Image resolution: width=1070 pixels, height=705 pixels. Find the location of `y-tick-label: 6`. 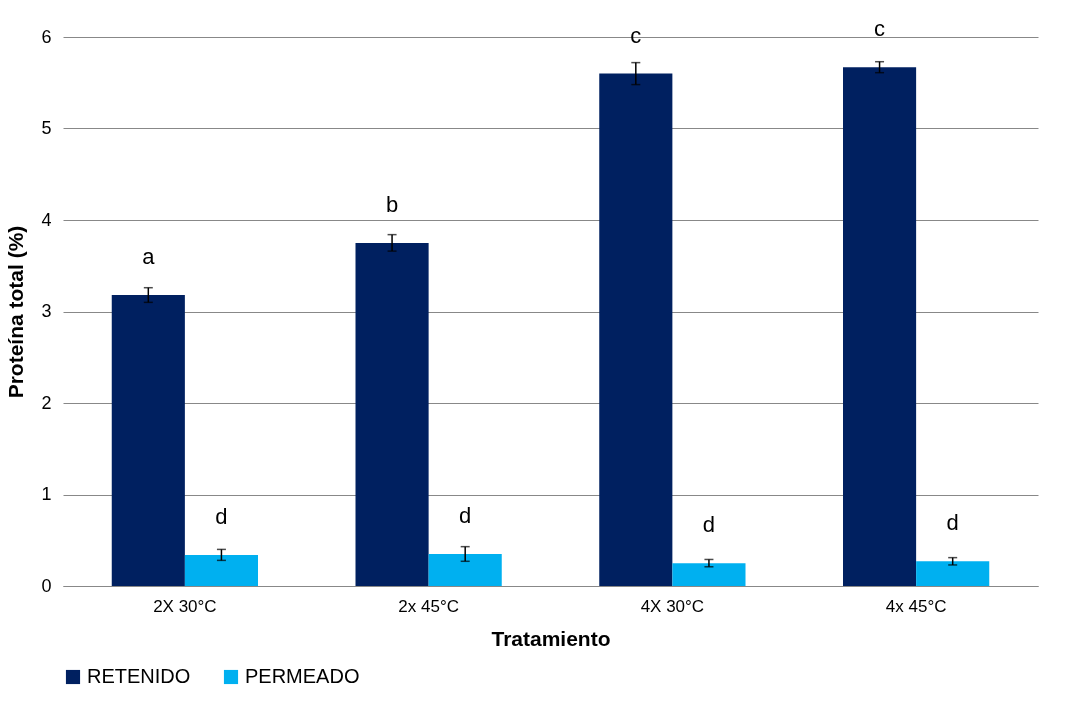

y-tick-label: 6 is located at coordinates (46, 36).